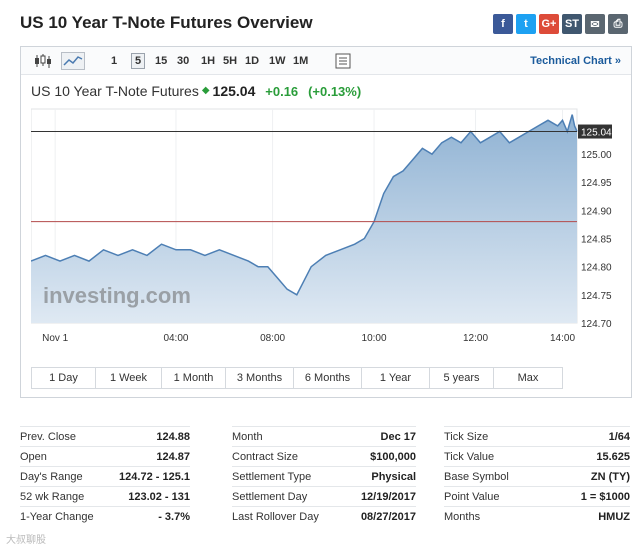  What do you see at coordinates (476, 477) in the screenshot?
I see `stat-label: Base Symbol` at bounding box center [476, 477].